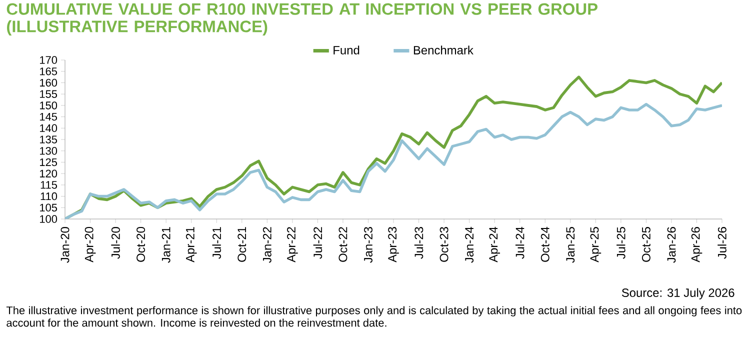  What do you see at coordinates (469, 244) in the screenshot?
I see `x-tick-label: Jan-24` at bounding box center [469, 244].